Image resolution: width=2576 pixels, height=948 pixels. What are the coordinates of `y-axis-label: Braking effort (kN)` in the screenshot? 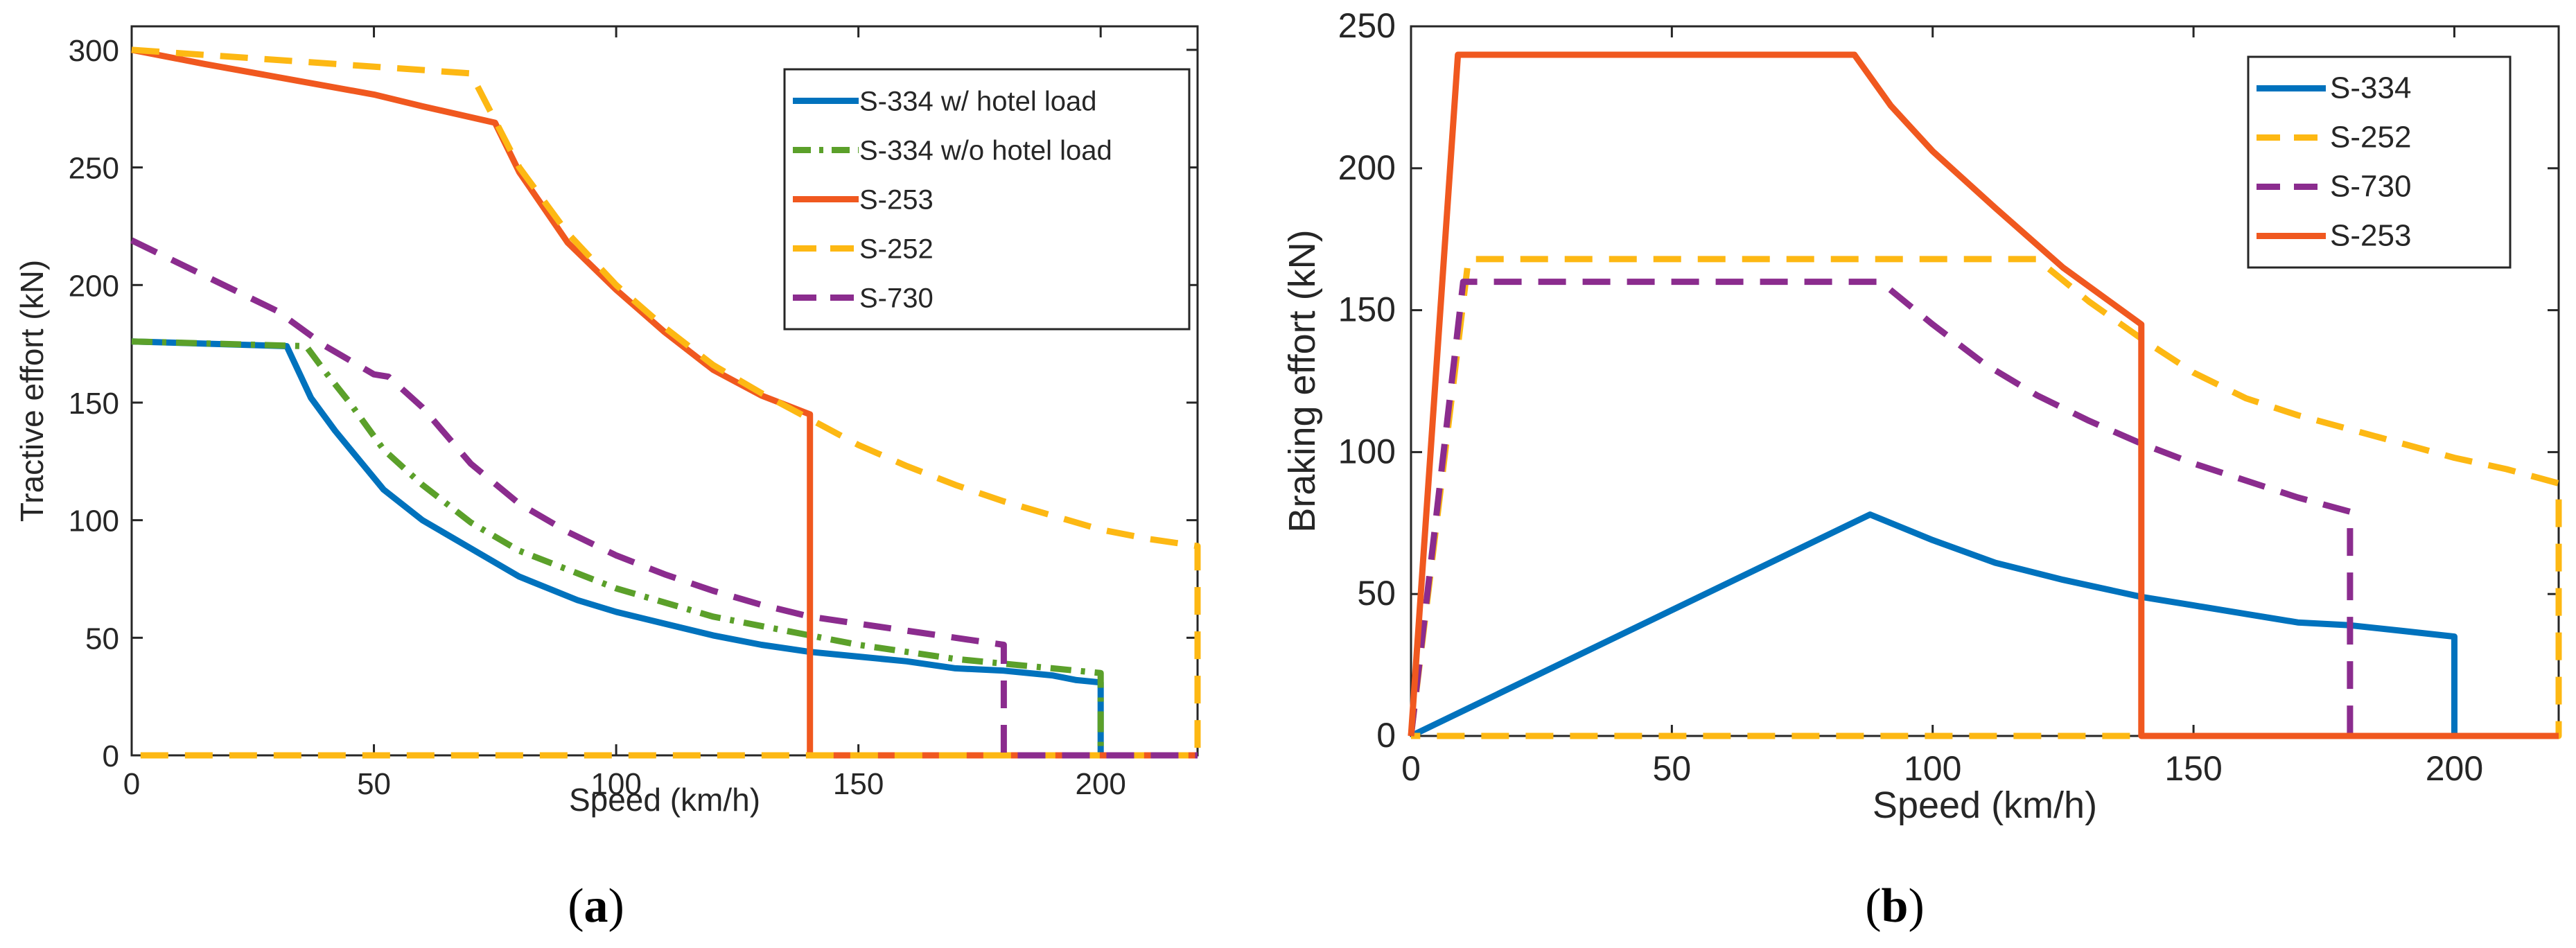 It's located at (1302, 380).